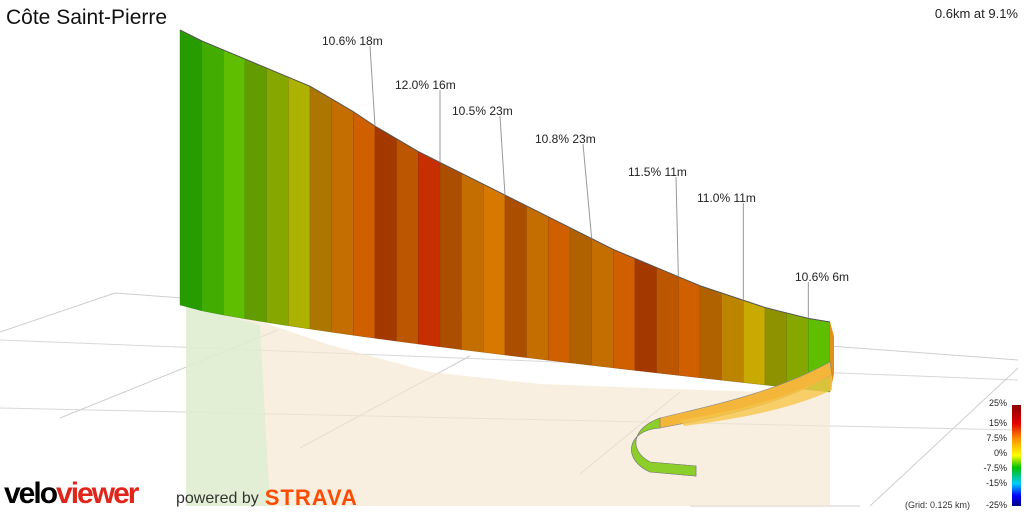 This screenshot has height=512, width=1024. I want to click on gradient-label-2: 12.0% 16m, so click(425, 85).